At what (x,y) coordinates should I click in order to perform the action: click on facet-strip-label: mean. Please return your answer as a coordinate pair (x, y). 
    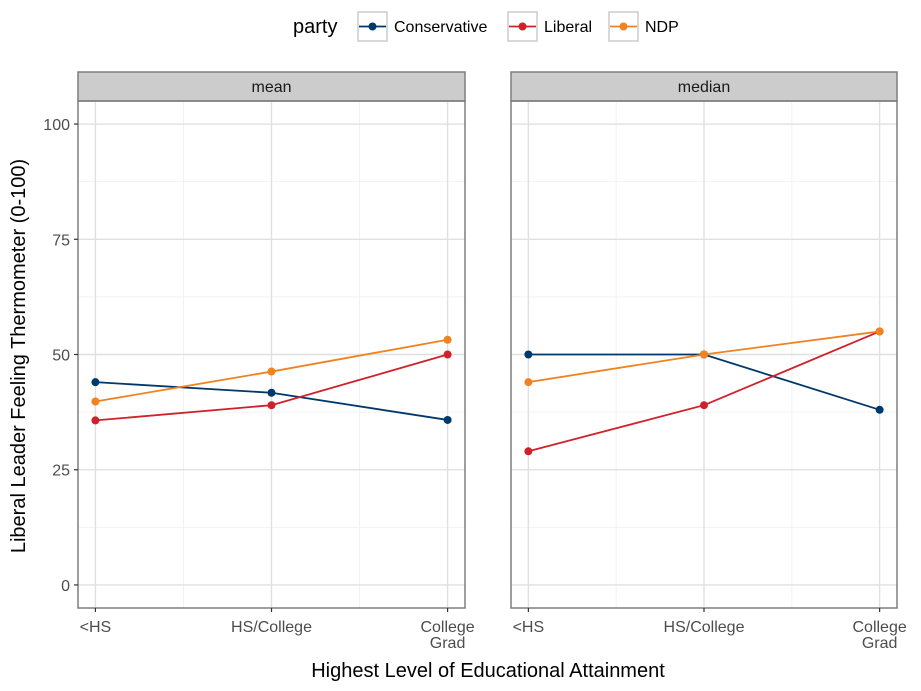
    Looking at the image, I should click on (271, 87).